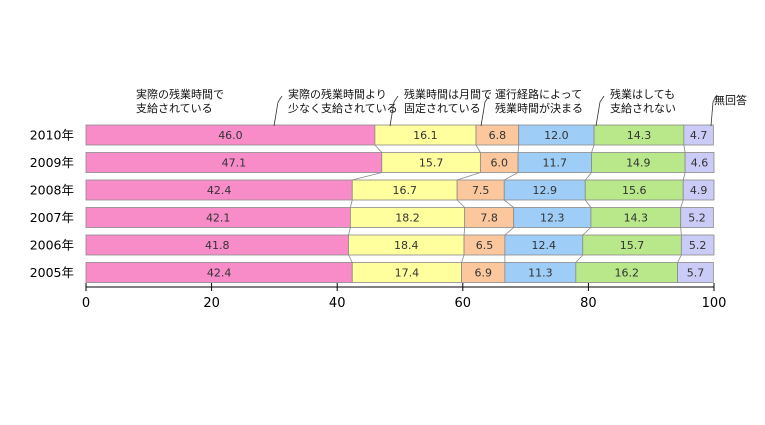  I want to click on data-label: 18.2, so click(407, 218).